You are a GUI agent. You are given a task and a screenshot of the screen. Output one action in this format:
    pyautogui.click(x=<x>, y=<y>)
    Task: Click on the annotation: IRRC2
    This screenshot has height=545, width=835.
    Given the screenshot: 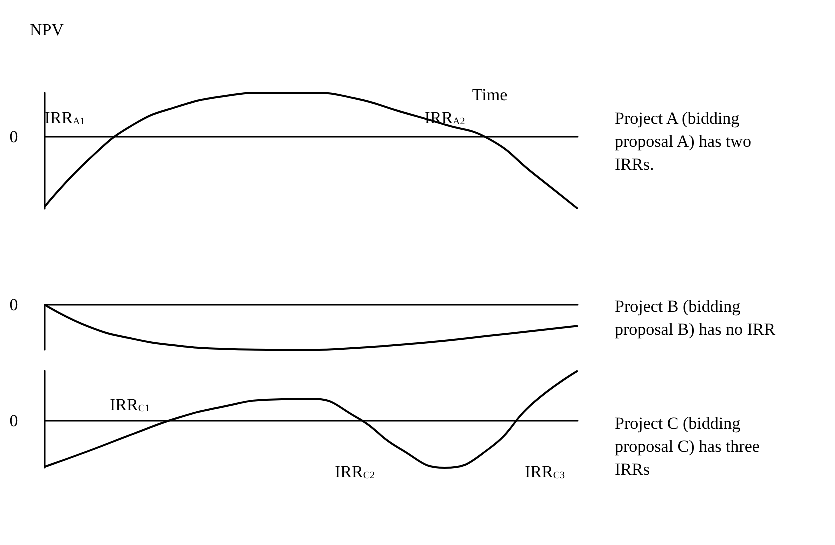 What is the action you would take?
    pyautogui.click(x=355, y=472)
    